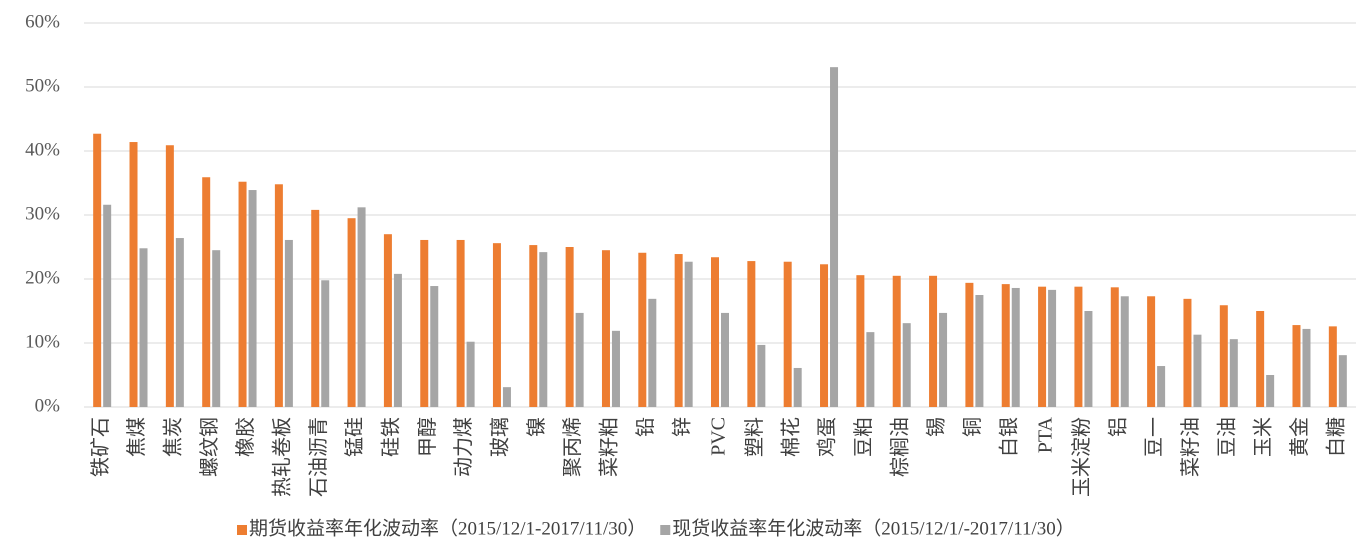 The height and width of the screenshot is (549, 1371). I want to click on x-tick-label: 黄金, so click(1299, 437).